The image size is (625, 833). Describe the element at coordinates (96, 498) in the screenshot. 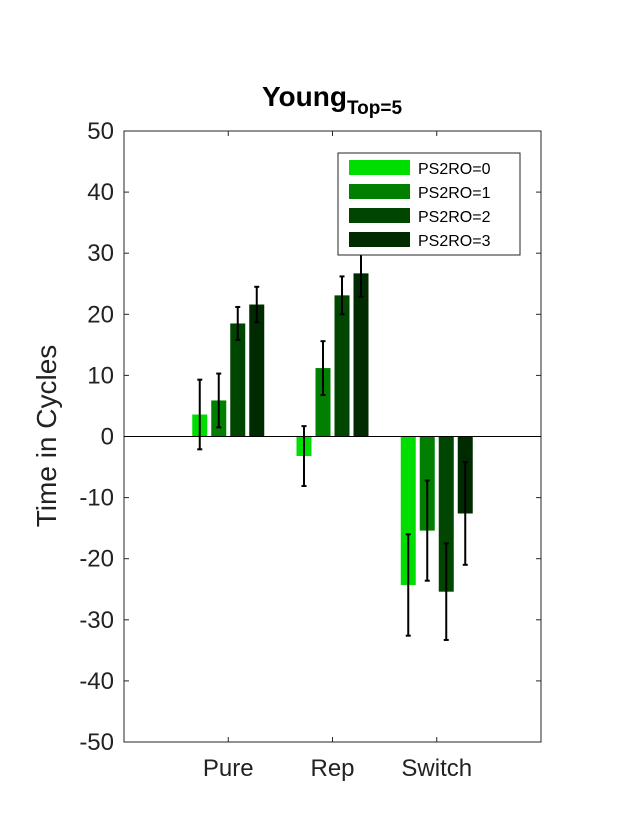

I see `y-tick-label: -10` at that location.